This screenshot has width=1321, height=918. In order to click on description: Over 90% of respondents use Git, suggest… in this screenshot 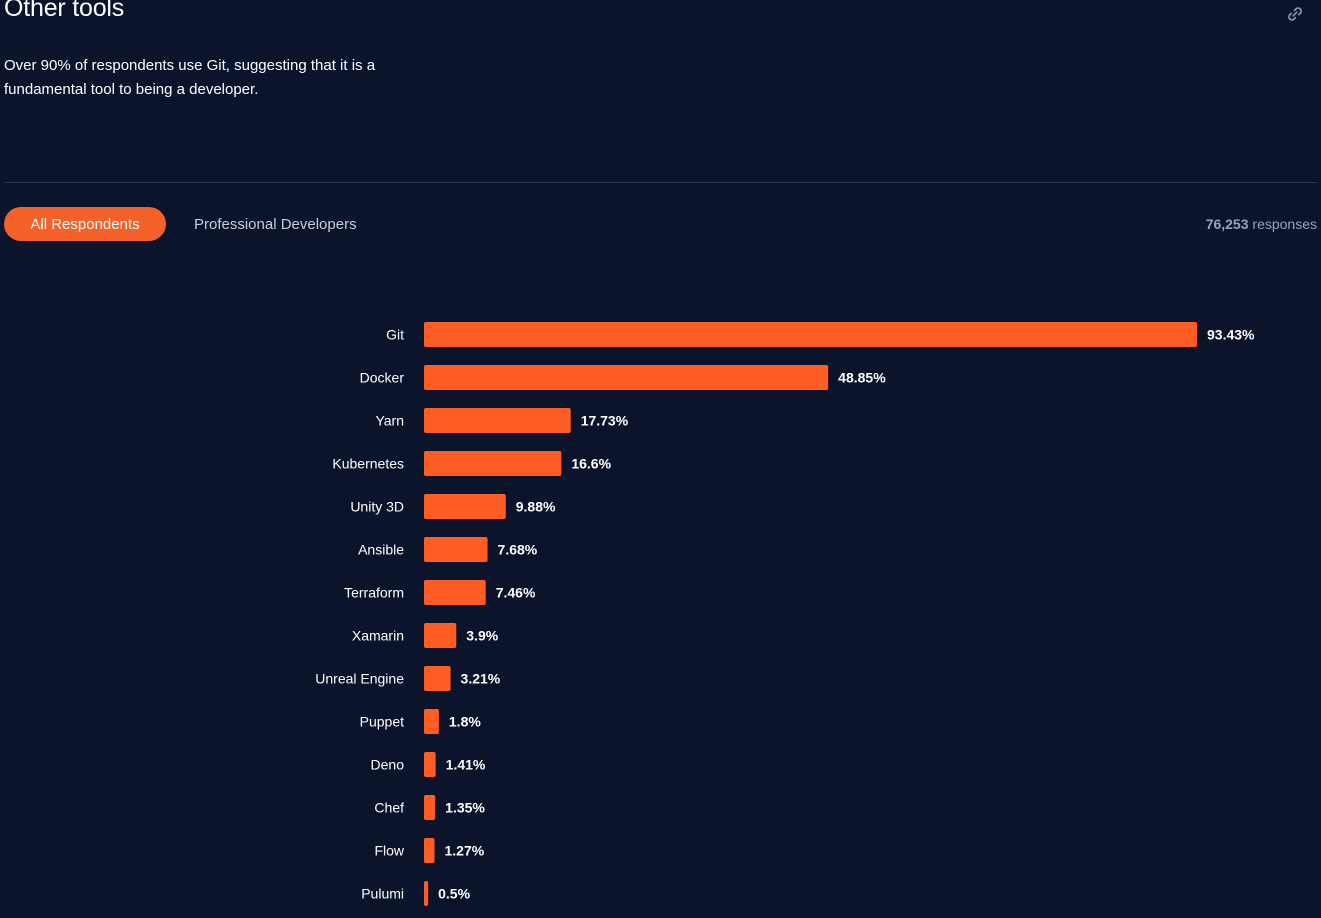, I will do `click(190, 77)`.